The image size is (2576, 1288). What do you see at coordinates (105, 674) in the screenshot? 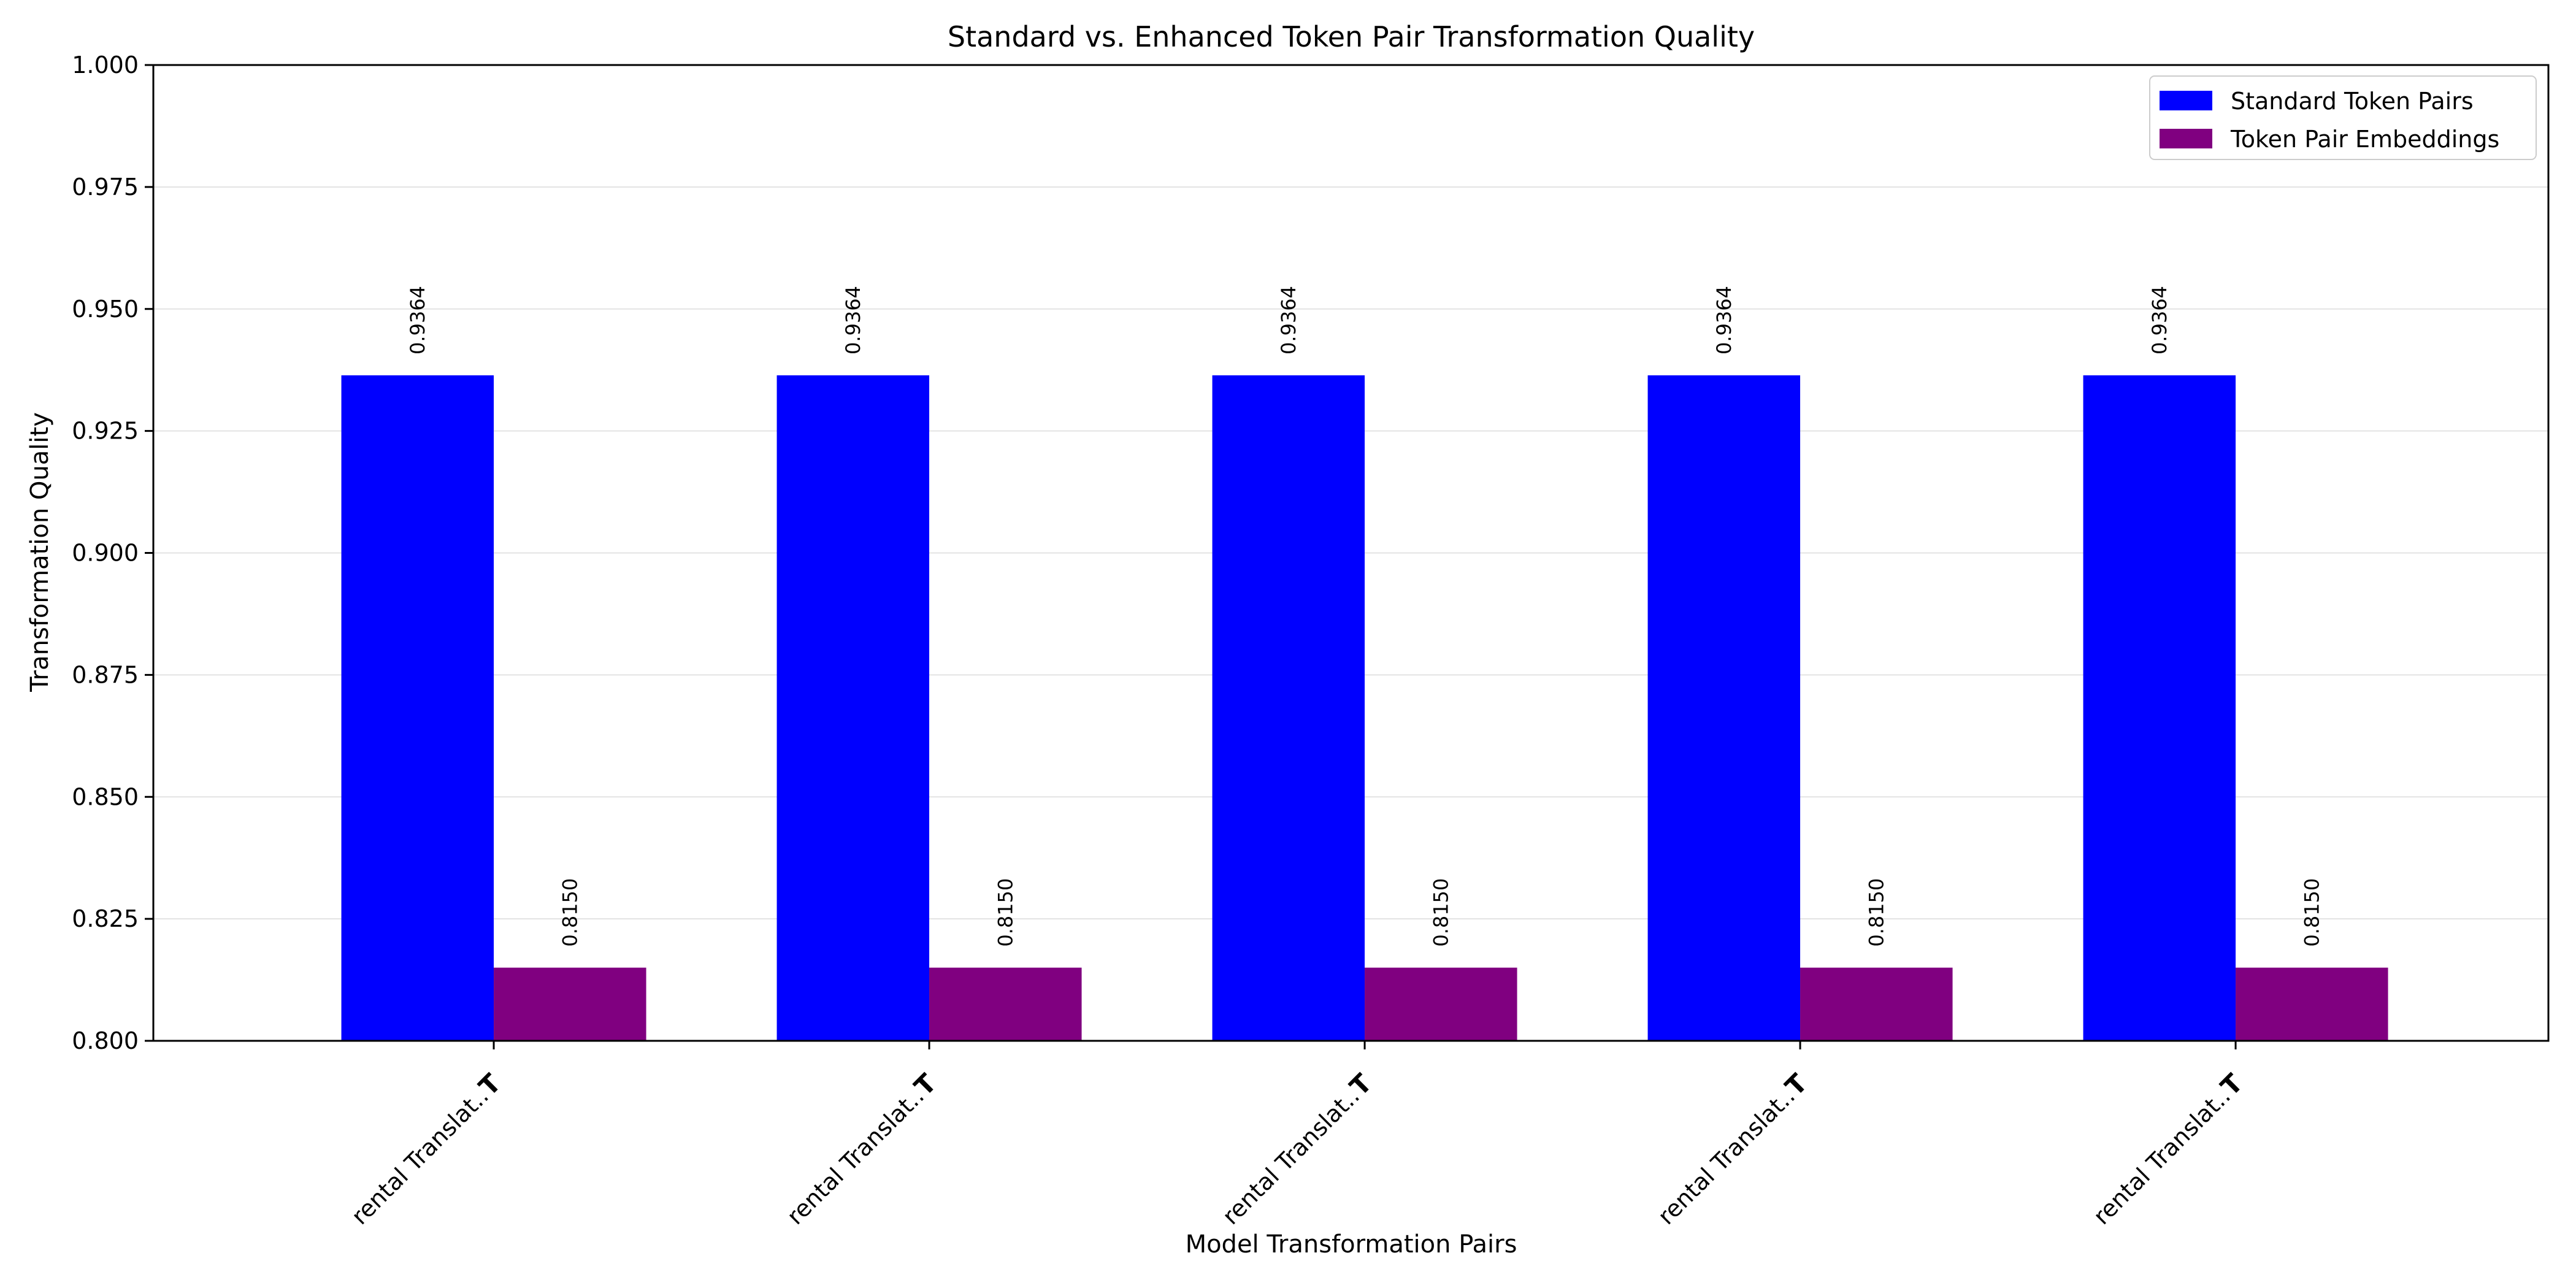
I see `y-tick-label: 0.875` at bounding box center [105, 674].